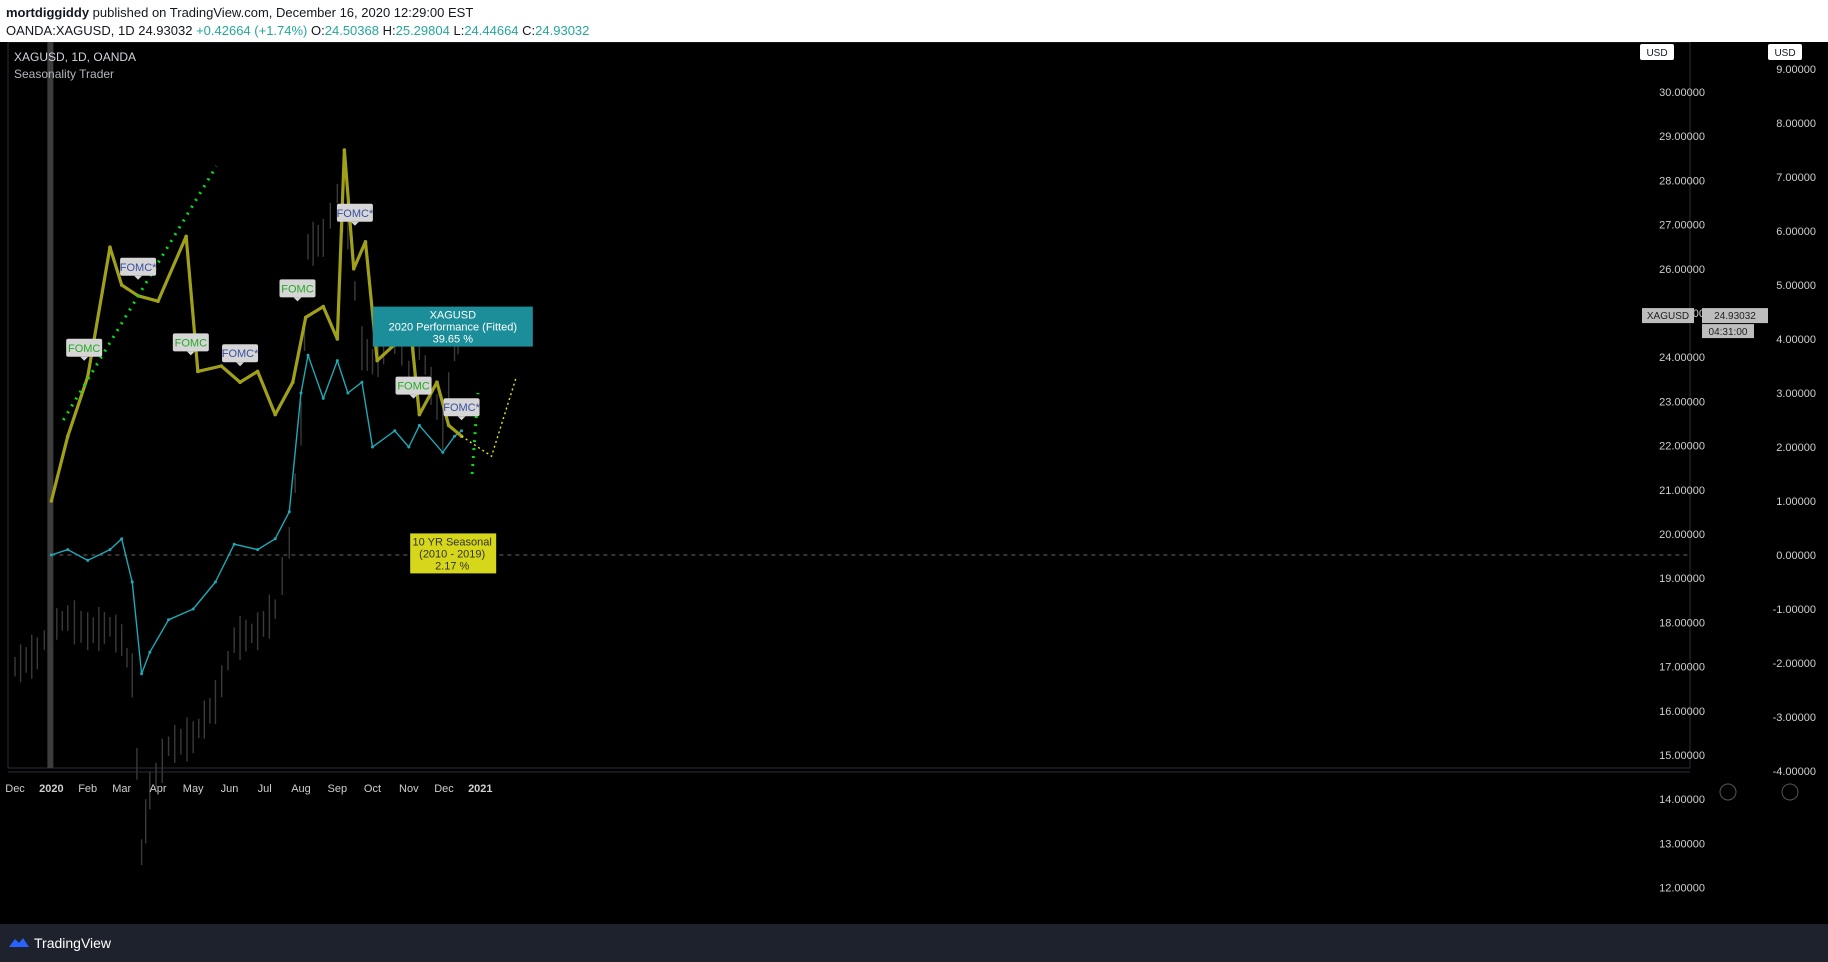  What do you see at coordinates (1790, 792) in the screenshot?
I see `percent-scale-button` at bounding box center [1790, 792].